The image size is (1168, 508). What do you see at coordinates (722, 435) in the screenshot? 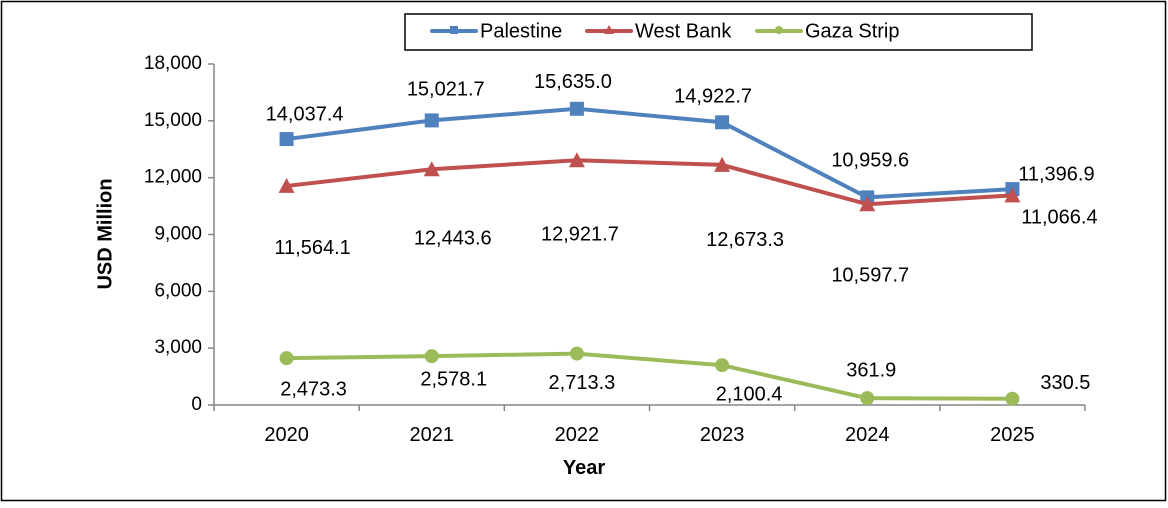
I see `x-tick-label: 2023` at bounding box center [722, 435].